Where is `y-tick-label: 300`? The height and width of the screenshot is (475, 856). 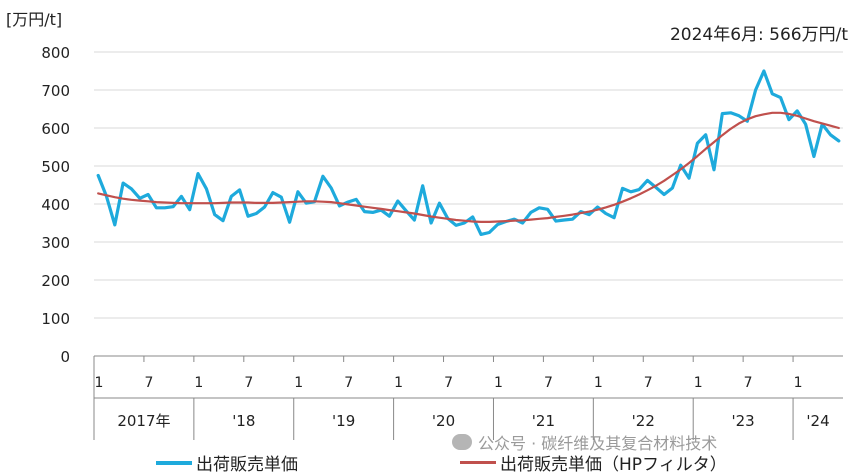
y-tick-label: 300 is located at coordinates (55, 243).